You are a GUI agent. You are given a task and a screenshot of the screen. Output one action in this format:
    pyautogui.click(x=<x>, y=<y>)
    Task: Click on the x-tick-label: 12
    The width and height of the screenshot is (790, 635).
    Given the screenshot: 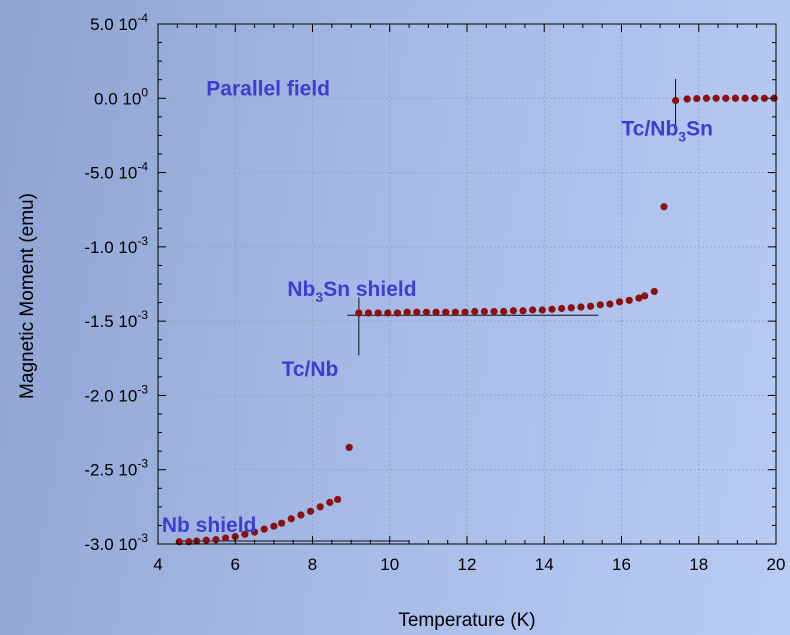 What is the action you would take?
    pyautogui.click(x=467, y=564)
    